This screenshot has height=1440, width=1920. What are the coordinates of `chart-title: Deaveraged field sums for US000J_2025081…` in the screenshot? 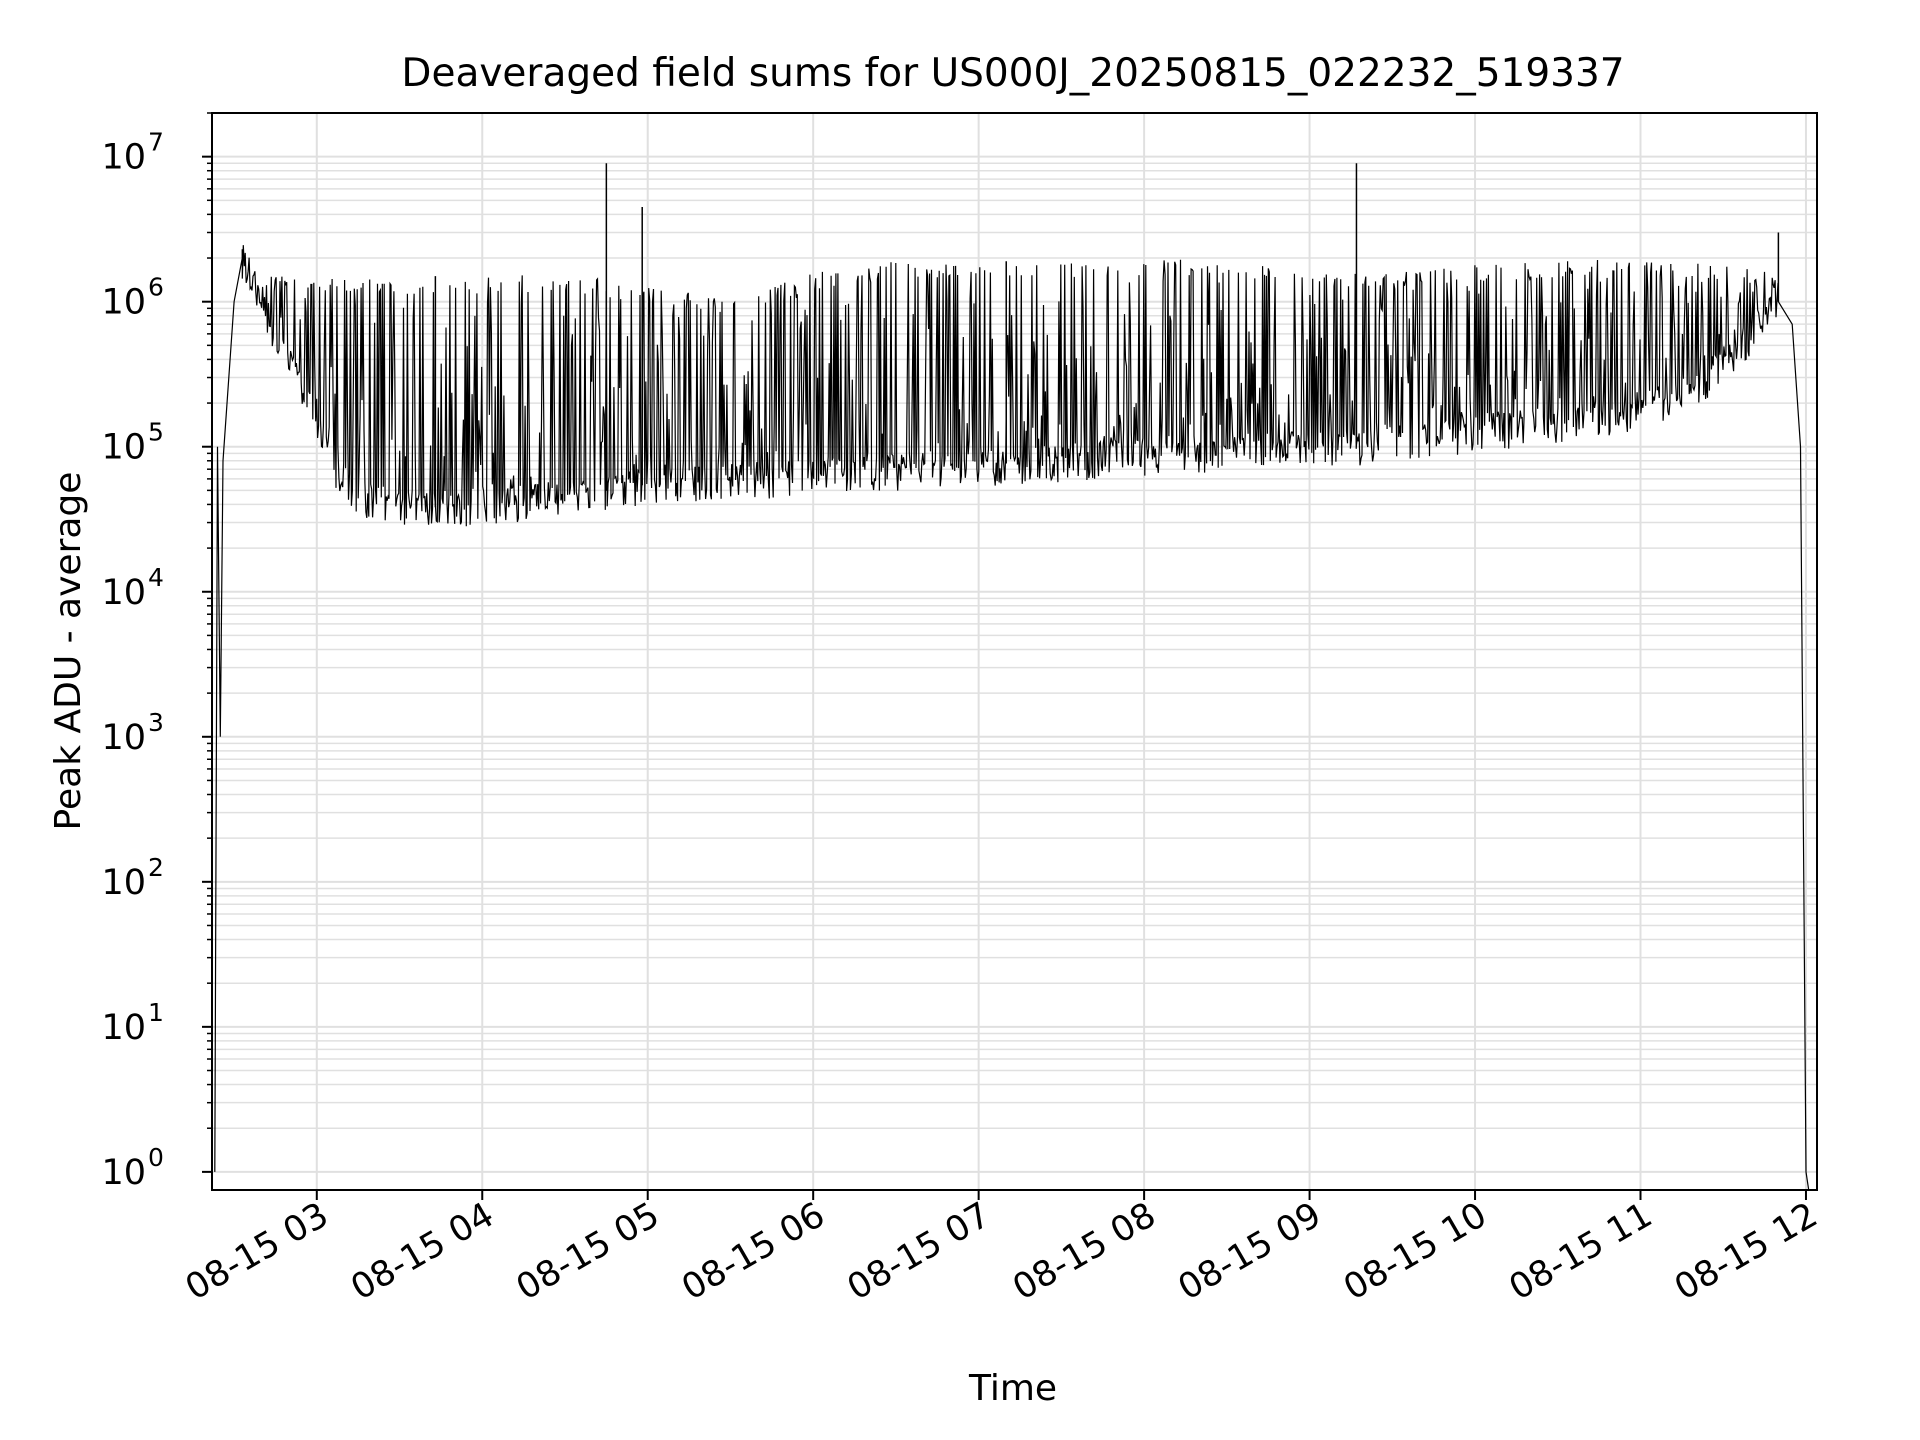 It's located at (1012, 73).